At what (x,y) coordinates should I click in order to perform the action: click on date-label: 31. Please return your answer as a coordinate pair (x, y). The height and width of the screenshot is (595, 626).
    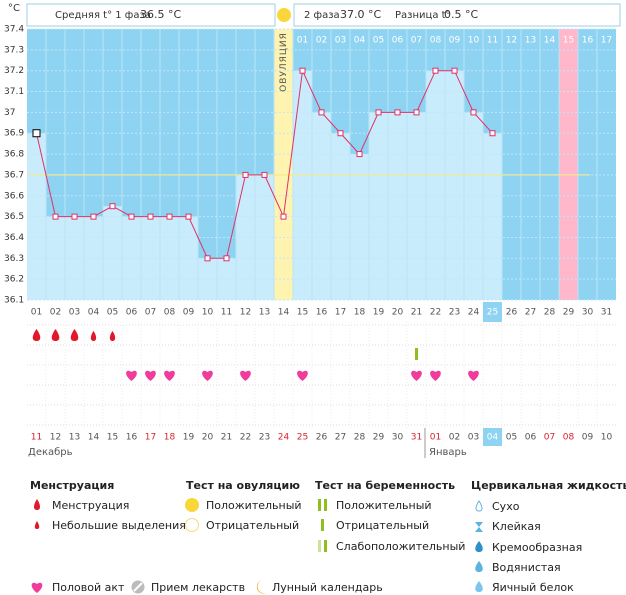
    Looking at the image, I should click on (416, 438).